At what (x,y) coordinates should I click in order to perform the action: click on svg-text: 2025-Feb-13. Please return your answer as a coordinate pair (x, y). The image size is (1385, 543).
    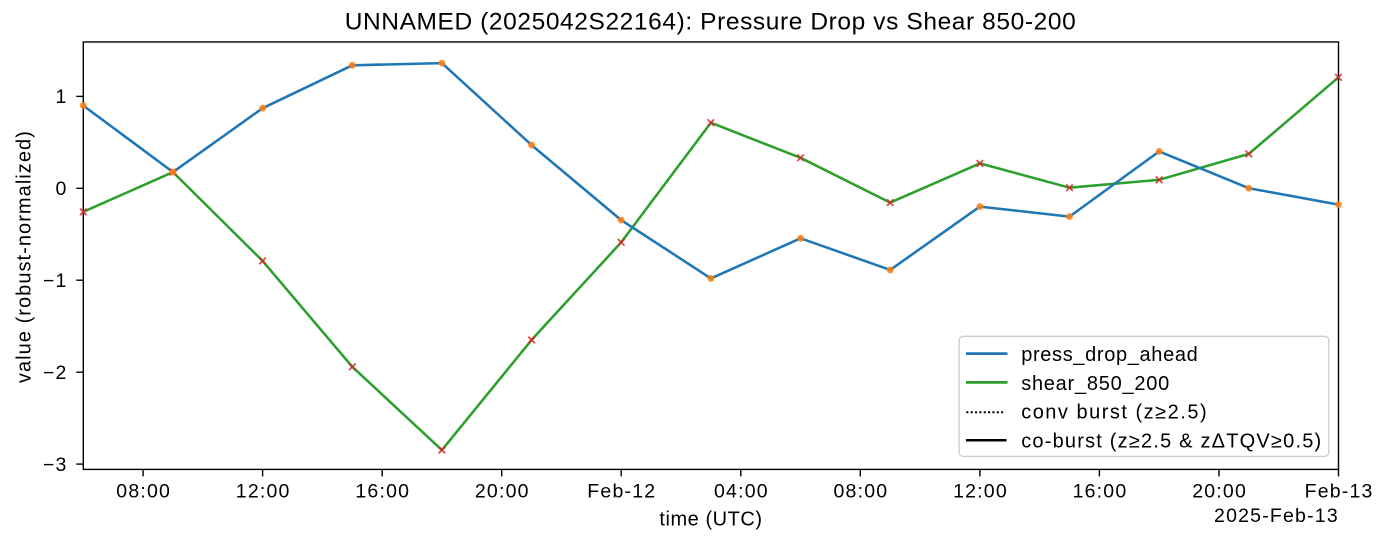
    Looking at the image, I should click on (1276, 516).